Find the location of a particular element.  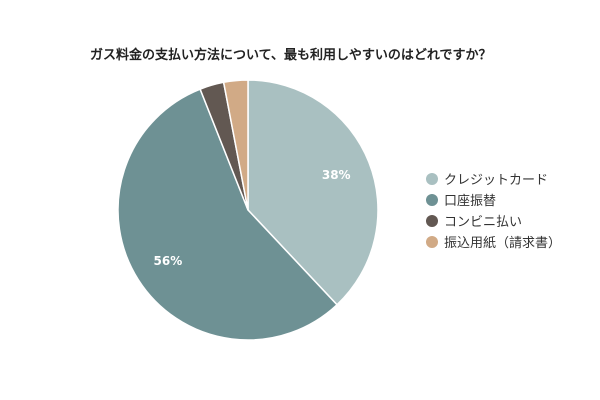

legend-label-convenience-store: コンビニ払い is located at coordinates (483, 222).